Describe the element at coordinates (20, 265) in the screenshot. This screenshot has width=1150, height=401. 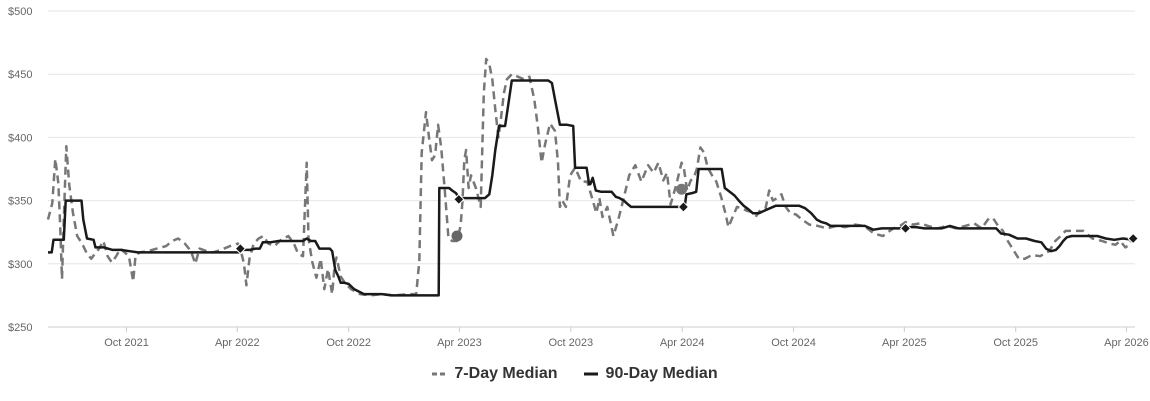
I see `y-tick-label: $300` at that location.